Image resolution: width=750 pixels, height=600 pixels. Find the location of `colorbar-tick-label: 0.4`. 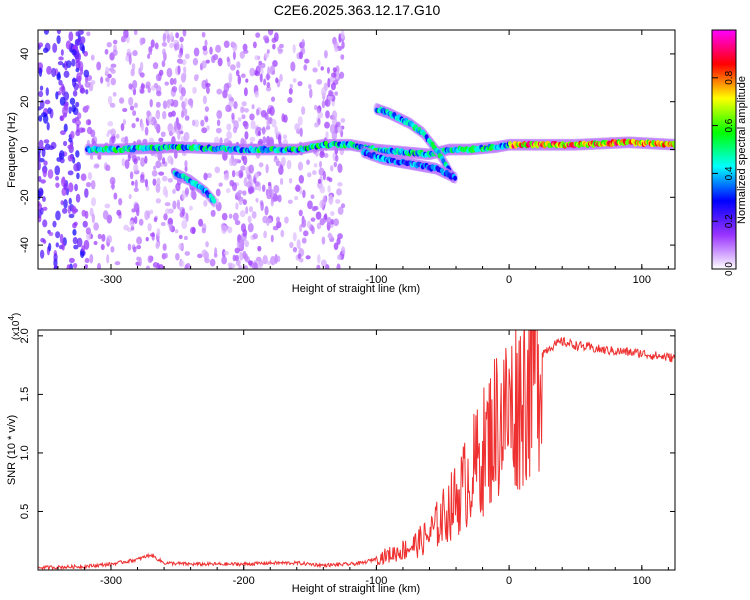

colorbar-tick-label: 0.4 is located at coordinates (729, 173).